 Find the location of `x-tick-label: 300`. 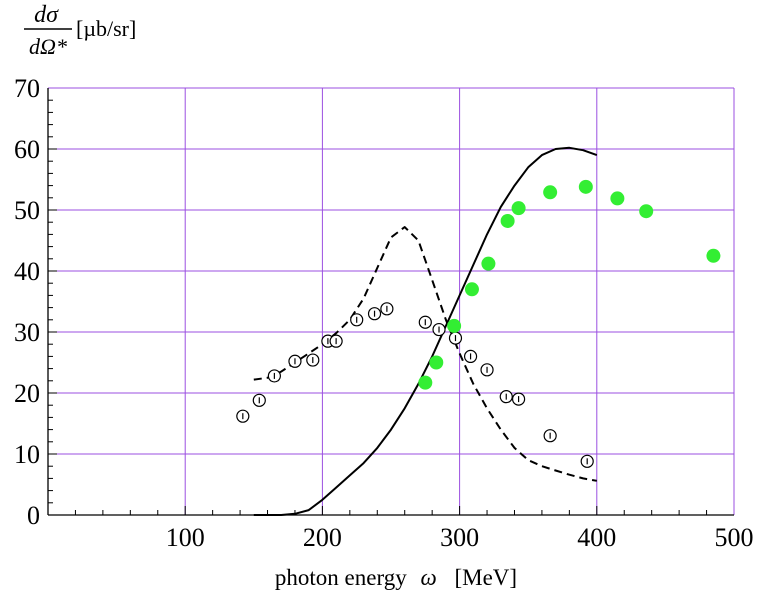

x-tick-label: 300 is located at coordinates (459, 537).